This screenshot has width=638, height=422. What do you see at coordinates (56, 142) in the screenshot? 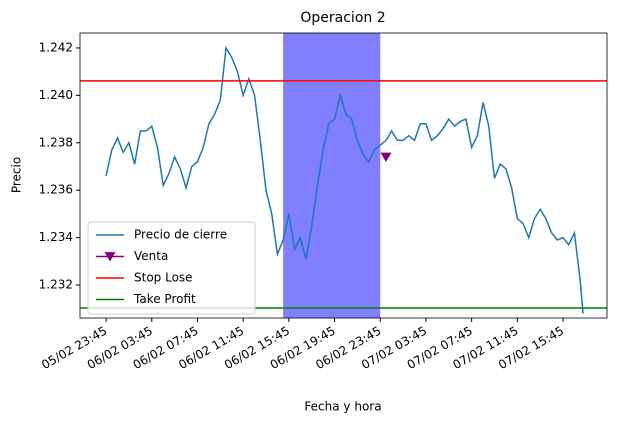
I see `y-tick-label: 1.238` at bounding box center [56, 142].